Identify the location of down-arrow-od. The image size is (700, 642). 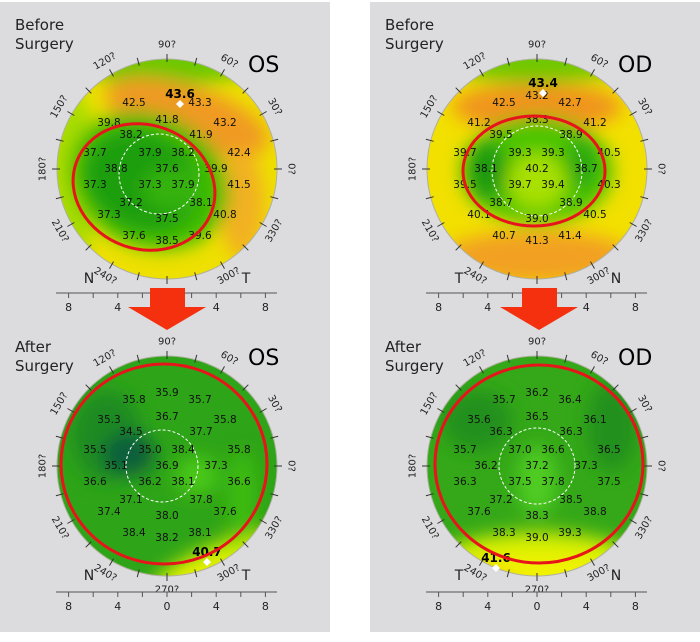
(539, 309).